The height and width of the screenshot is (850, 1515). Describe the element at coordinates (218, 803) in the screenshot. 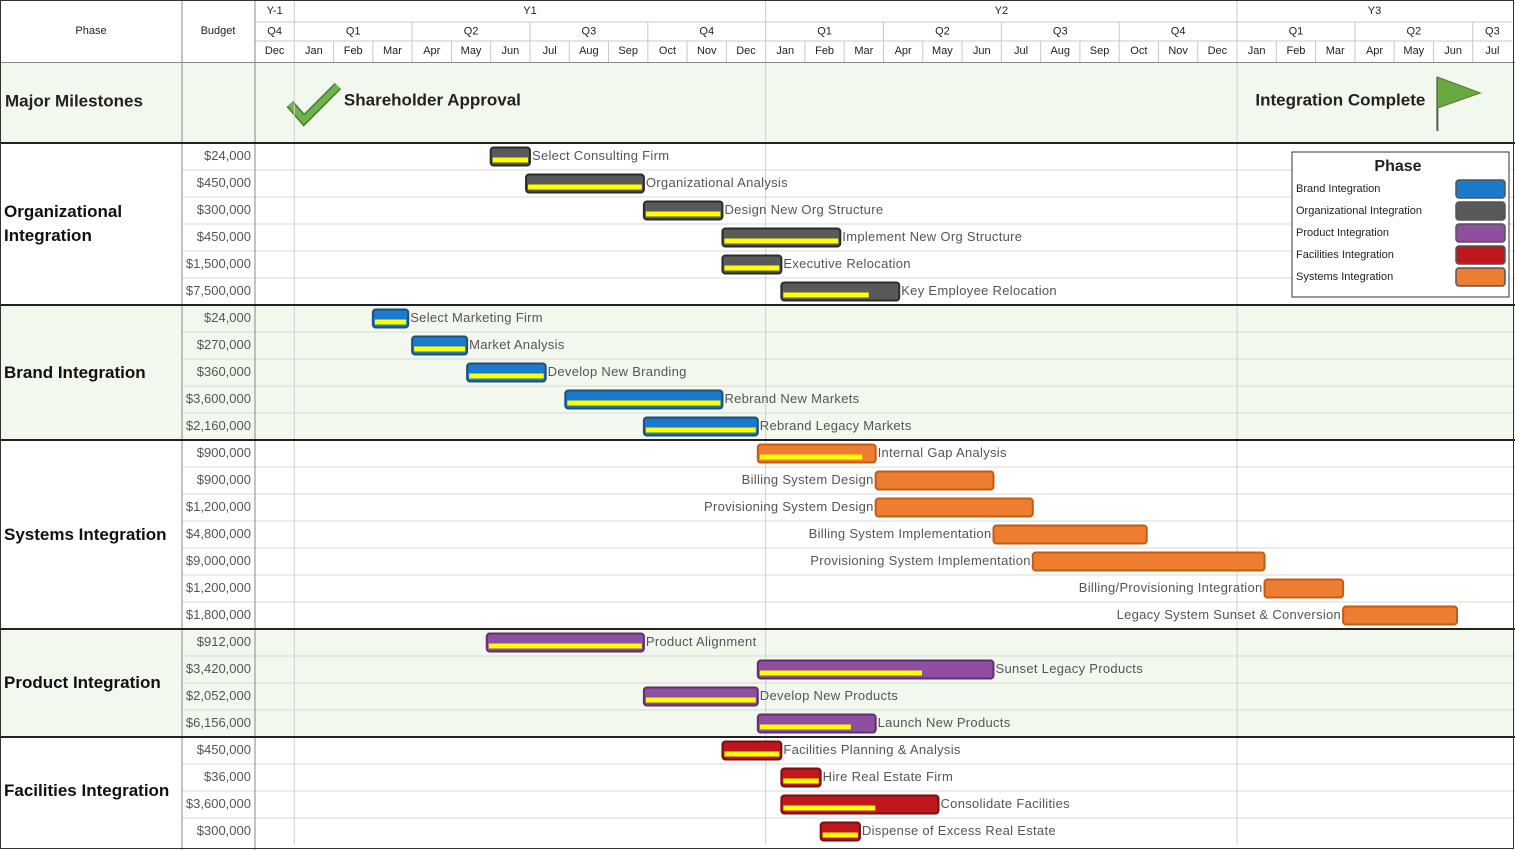

I see `budget-label: $3,600,000` at that location.